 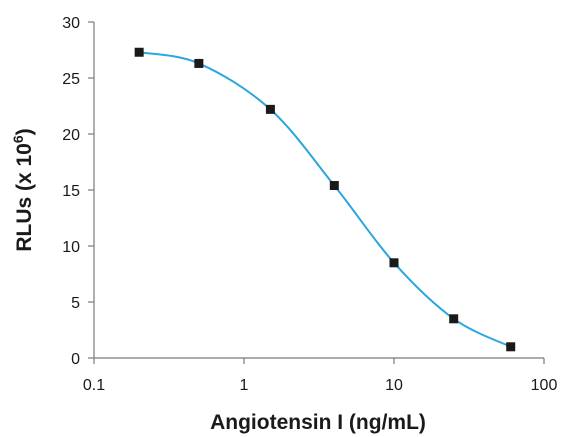 I want to click on y-axis-title-main: RLUs (x 10, so click(x=24, y=197).